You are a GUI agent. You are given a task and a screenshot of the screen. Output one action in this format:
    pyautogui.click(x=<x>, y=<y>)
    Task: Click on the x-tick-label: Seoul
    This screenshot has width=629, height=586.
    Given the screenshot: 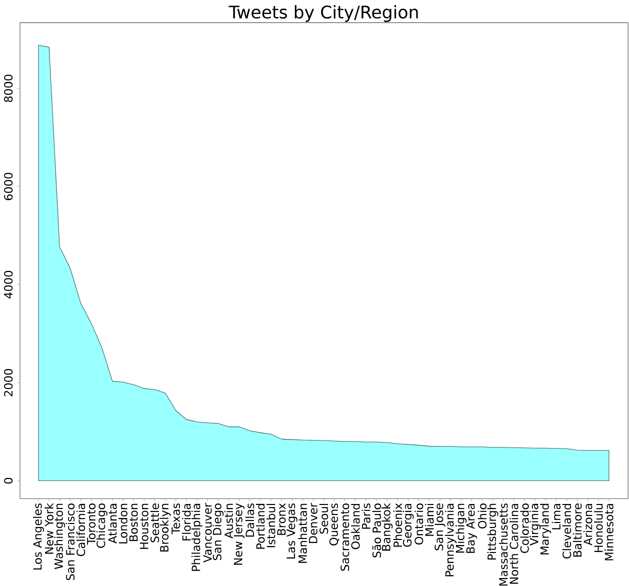 What is the action you would take?
    pyautogui.click(x=323, y=519)
    